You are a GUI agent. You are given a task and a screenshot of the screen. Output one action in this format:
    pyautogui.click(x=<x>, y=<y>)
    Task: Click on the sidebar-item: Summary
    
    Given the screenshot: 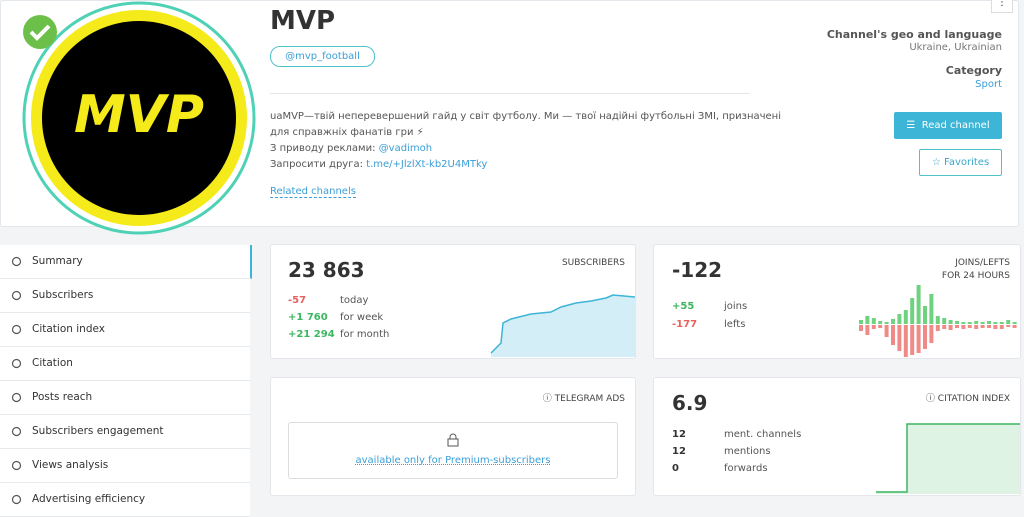 What is the action you would take?
    pyautogui.click(x=126, y=262)
    